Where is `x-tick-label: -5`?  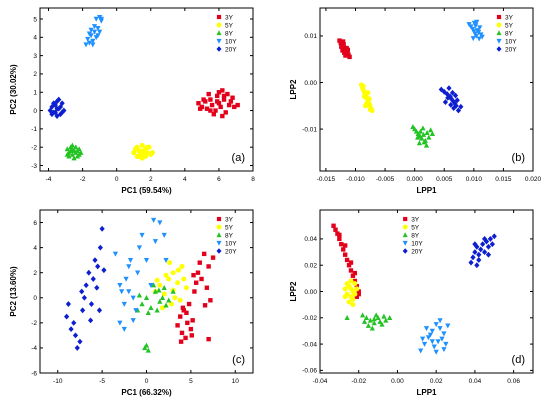 x-tick-label: -5 is located at coordinates (102, 381).